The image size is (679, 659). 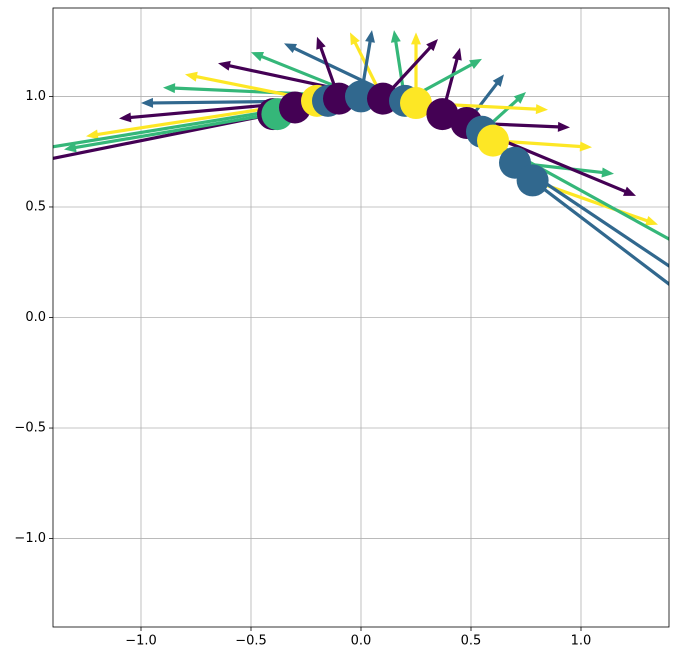 I want to click on x-tick-label: −1.0, so click(x=141, y=641).